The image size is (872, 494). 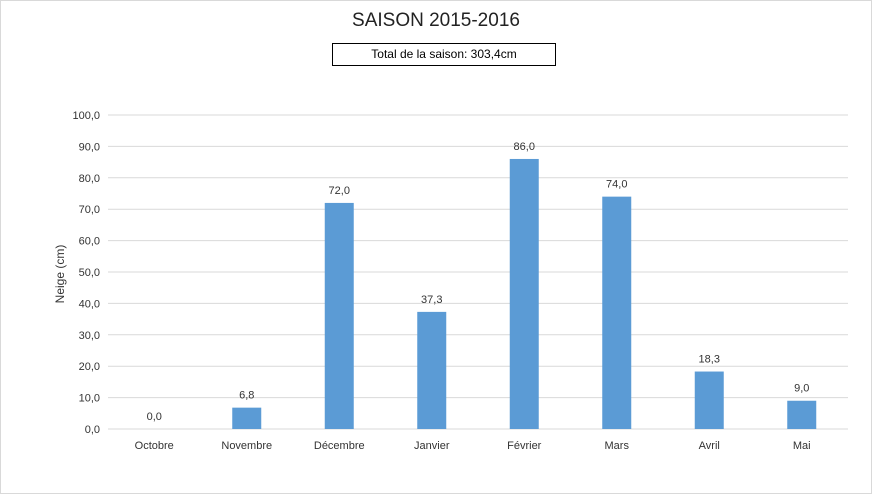 What do you see at coordinates (431, 300) in the screenshot?
I see `data-label: 37,3` at bounding box center [431, 300].